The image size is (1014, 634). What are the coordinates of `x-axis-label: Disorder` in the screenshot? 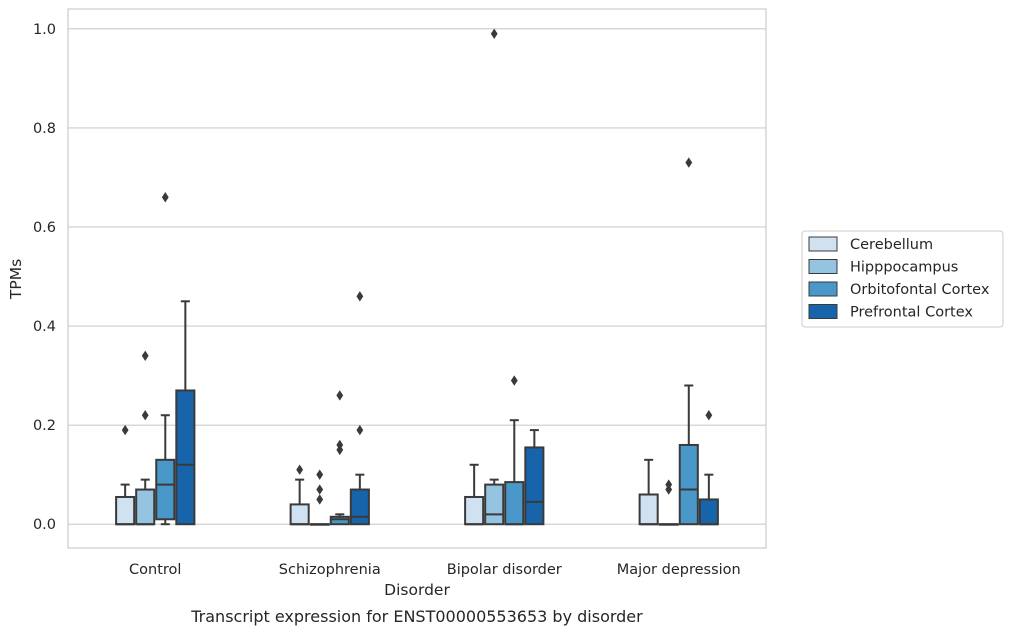 It's located at (417, 590).